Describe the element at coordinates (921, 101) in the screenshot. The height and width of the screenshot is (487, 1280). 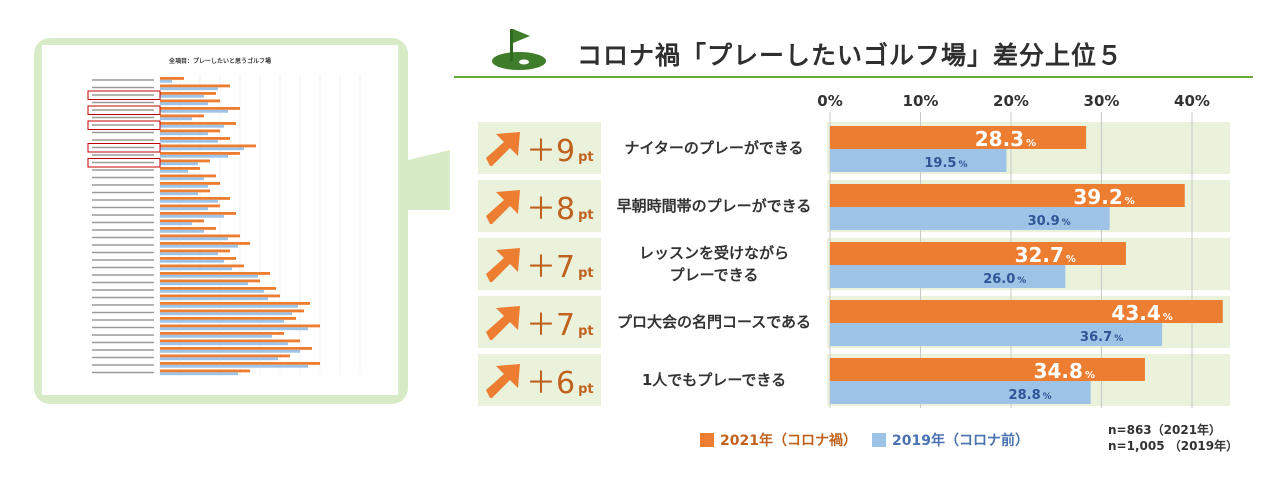
I see `x-tick-label: 10%` at that location.